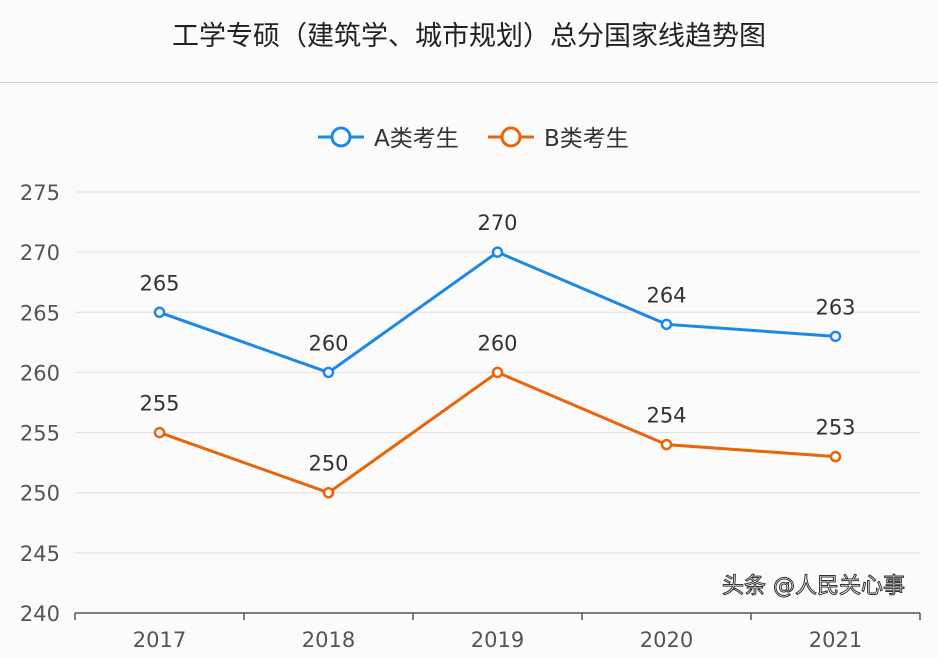  Describe the element at coordinates (40, 614) in the screenshot. I see `y-tick-label: 240` at that location.